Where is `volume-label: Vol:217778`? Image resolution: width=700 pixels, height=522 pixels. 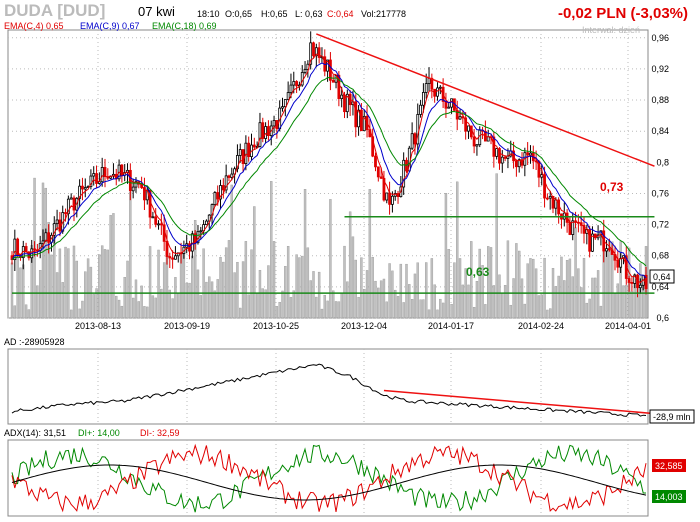
volume-label: Vol:217778 is located at coordinates (383, 14).